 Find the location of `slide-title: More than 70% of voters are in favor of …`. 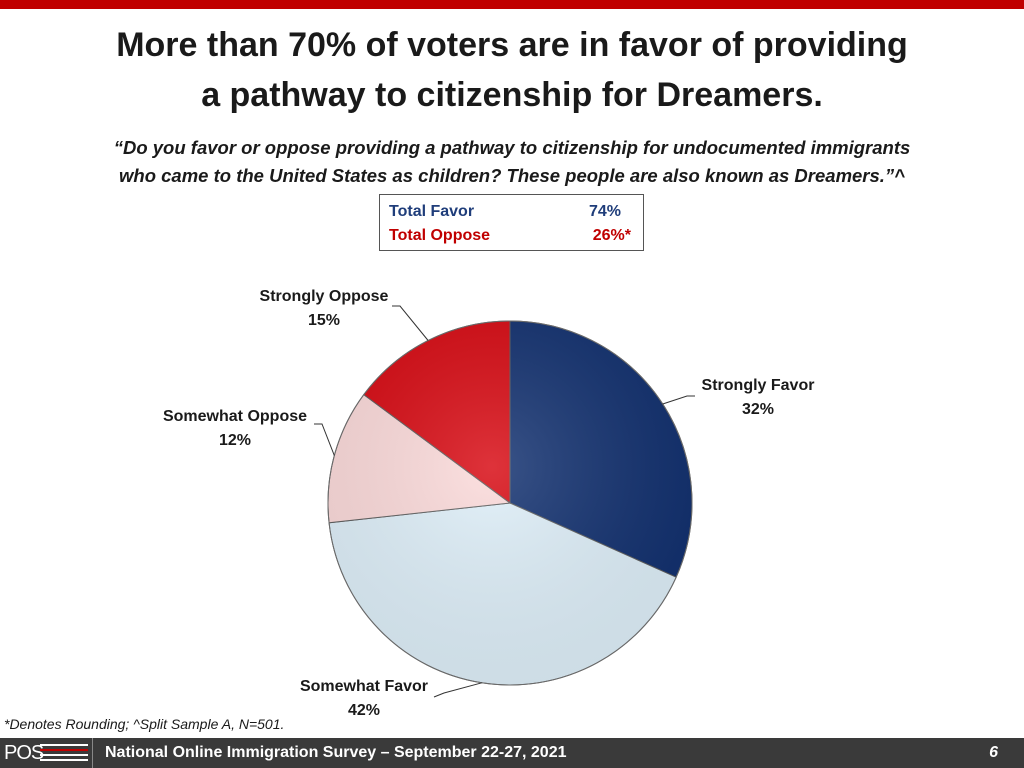

slide-title: More than 70% of voters are in favor of … is located at coordinates (512, 70).